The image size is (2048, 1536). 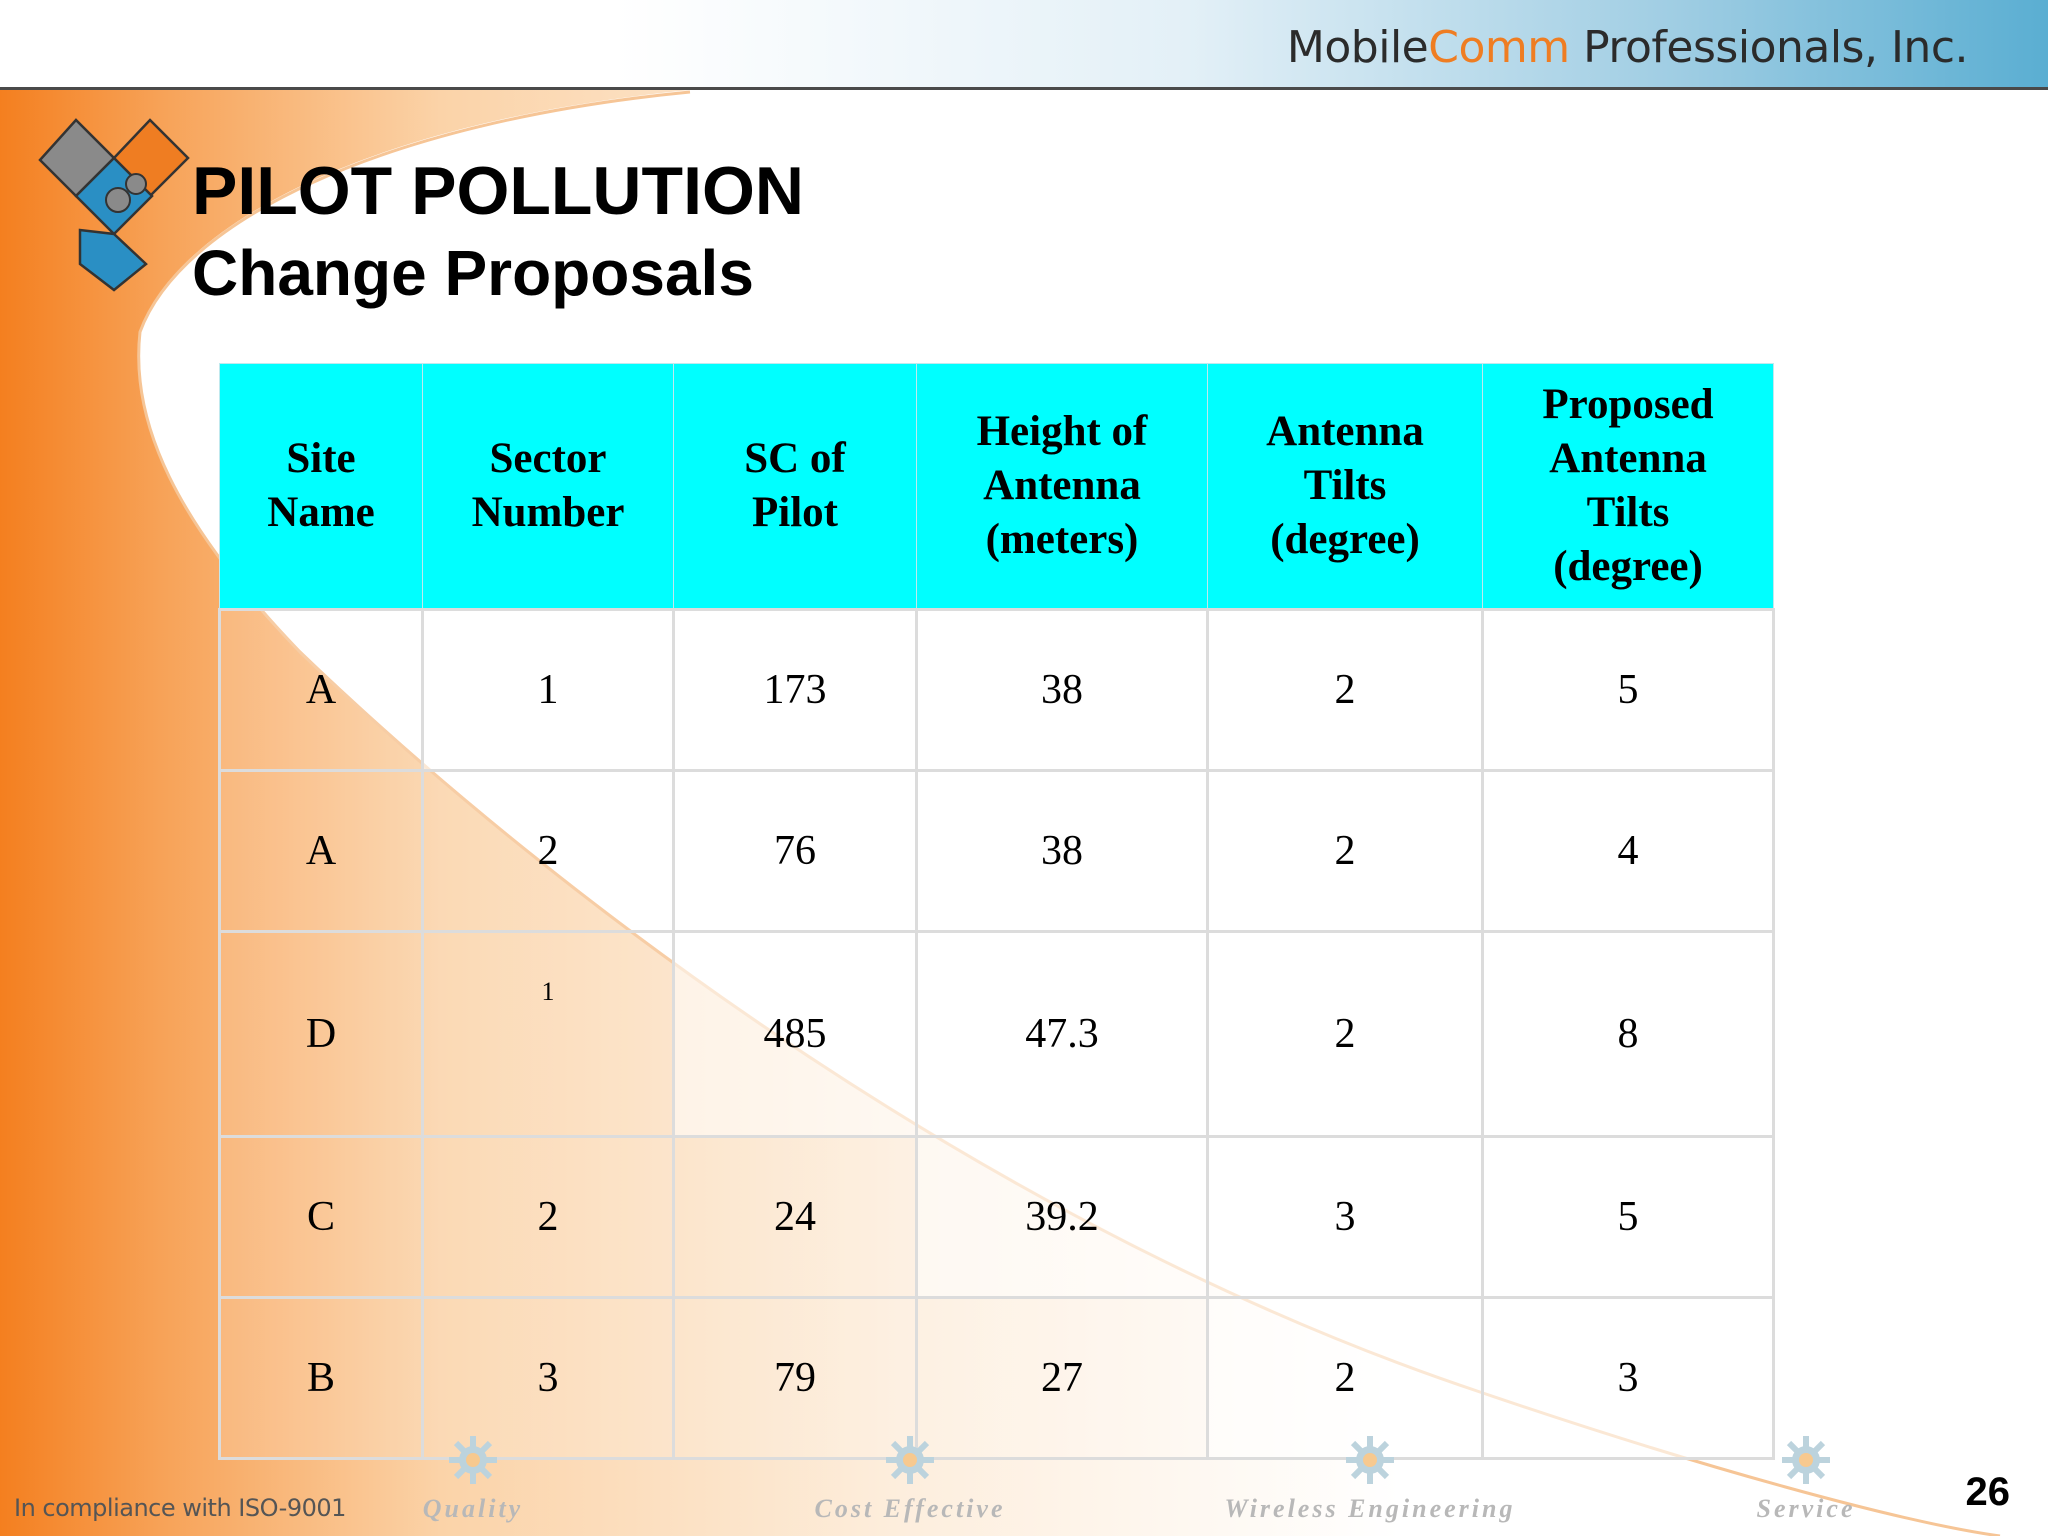 What do you see at coordinates (180, 1508) in the screenshot?
I see `iso-compliance-note: In compliance with ISO-9001` at bounding box center [180, 1508].